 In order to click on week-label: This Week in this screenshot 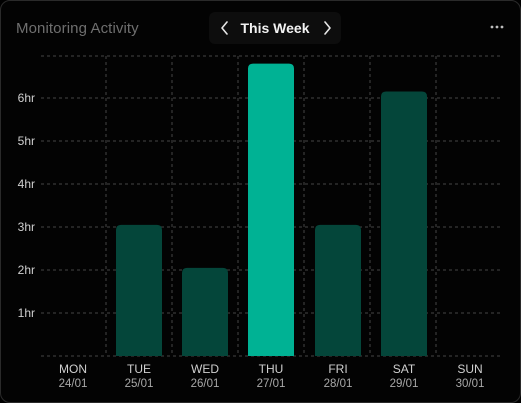, I will do `click(275, 28)`.